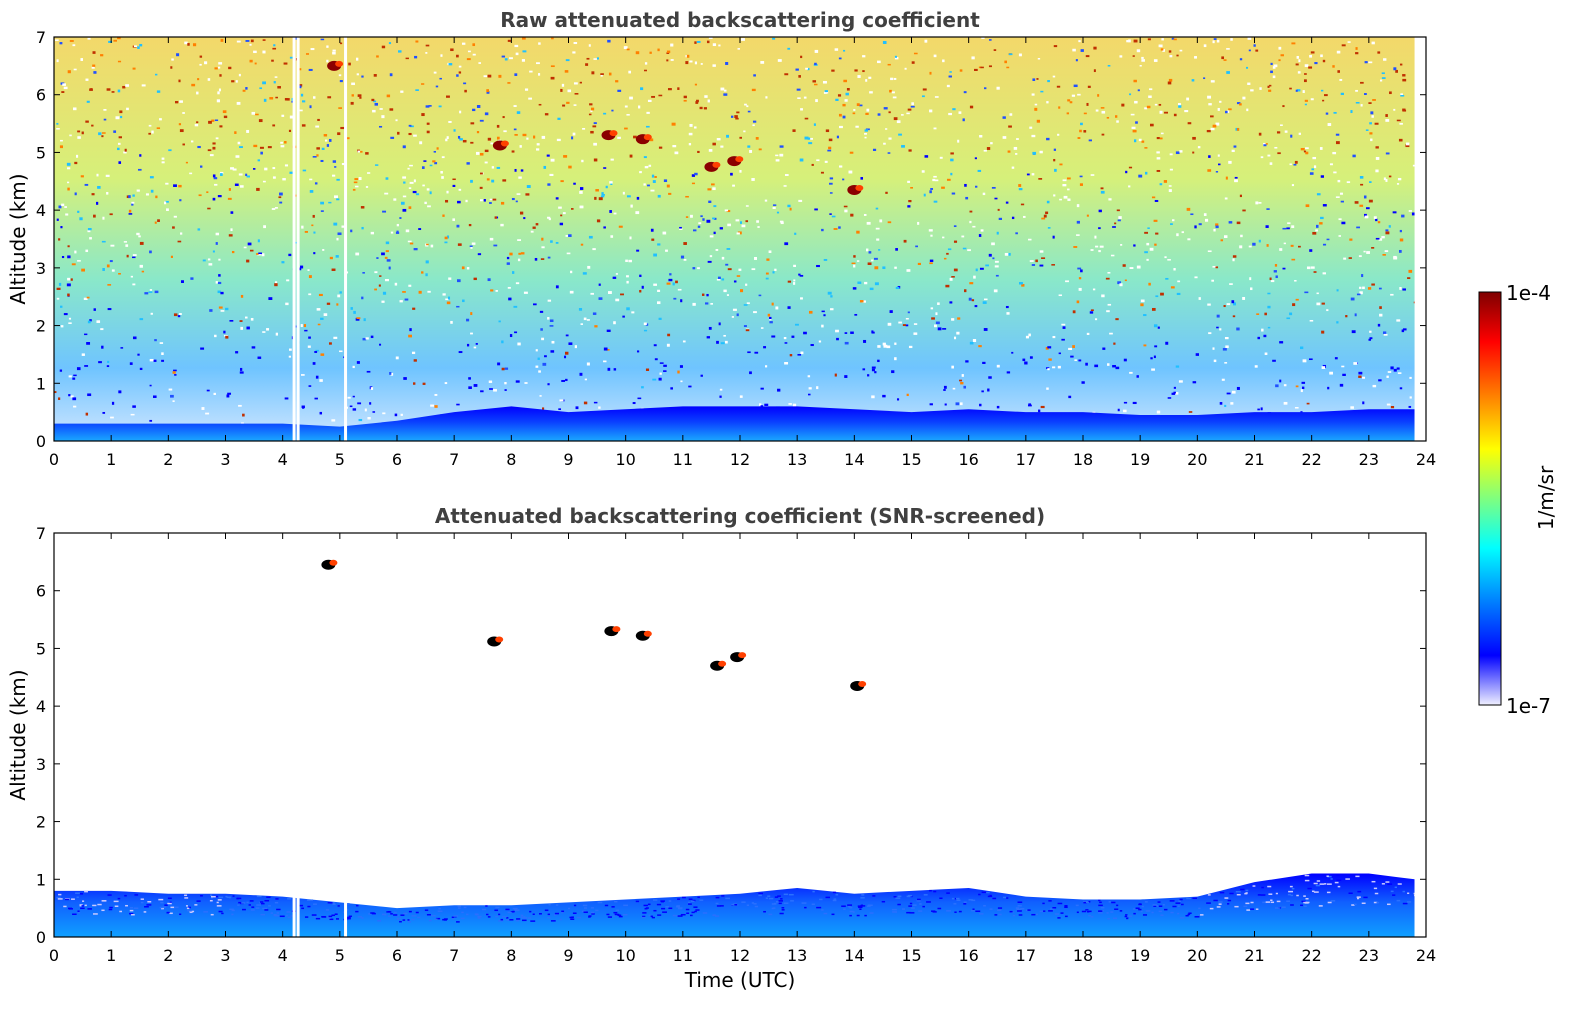  What do you see at coordinates (41, 441) in the screenshot?
I see `y-tick-label: 0` at bounding box center [41, 441].